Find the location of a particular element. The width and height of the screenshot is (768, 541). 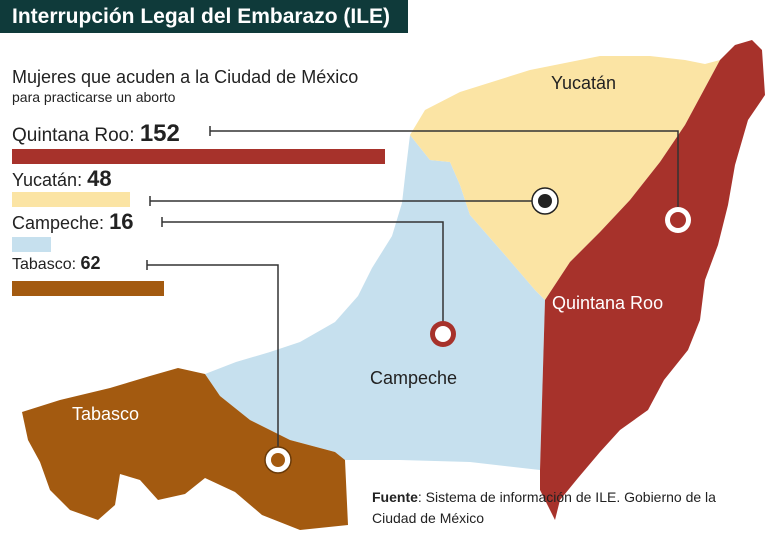

bar-label-tabasco: Tabasco: 62 is located at coordinates (56, 263).